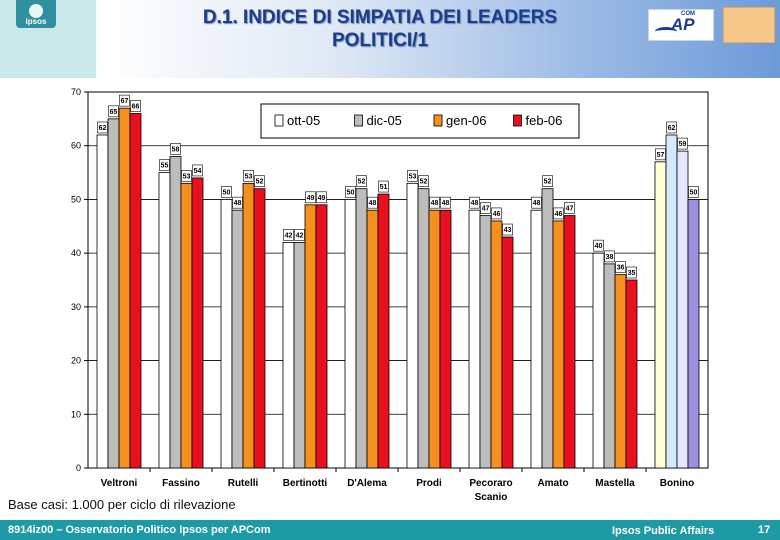 This screenshot has width=780, height=540. What do you see at coordinates (351, 192) in the screenshot?
I see `data-label: 50` at bounding box center [351, 192].